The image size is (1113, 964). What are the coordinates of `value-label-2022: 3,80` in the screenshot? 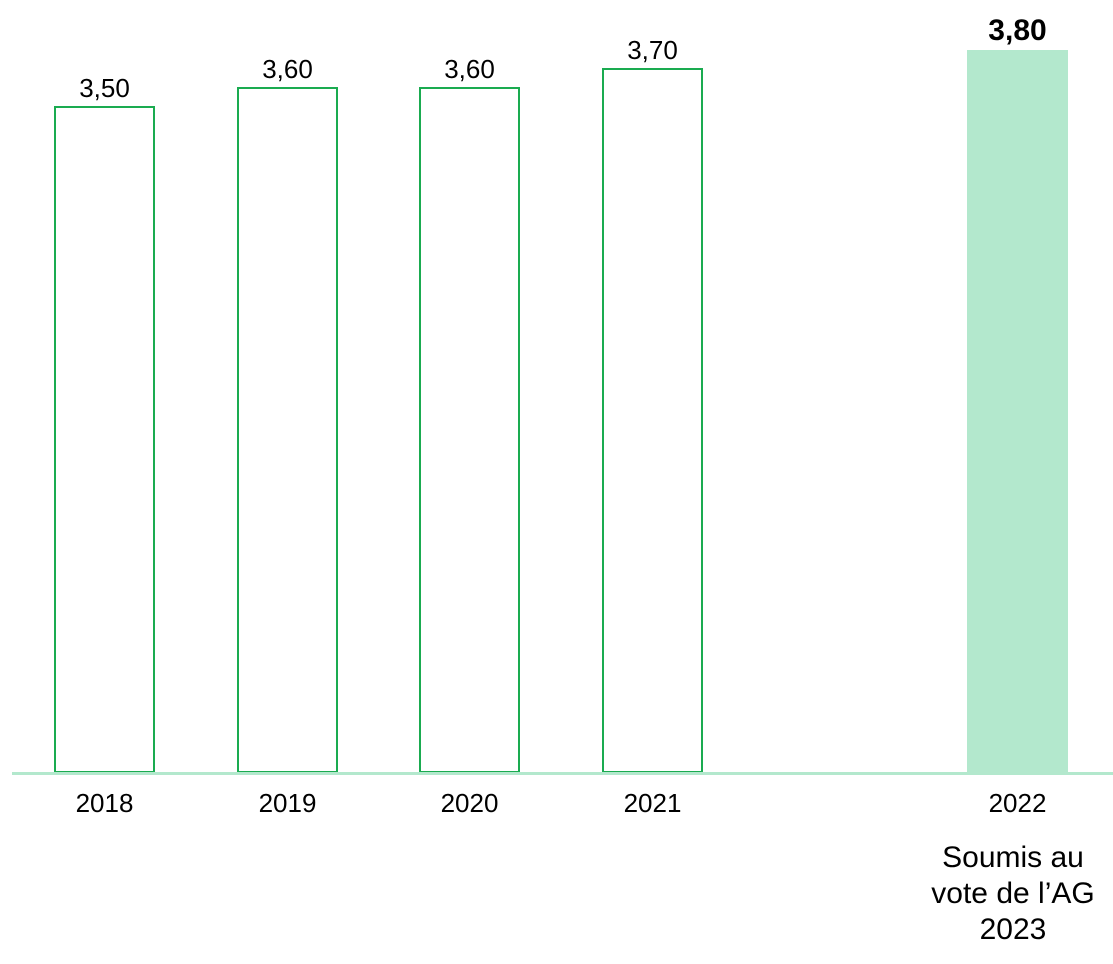 It's located at (1017, 30).